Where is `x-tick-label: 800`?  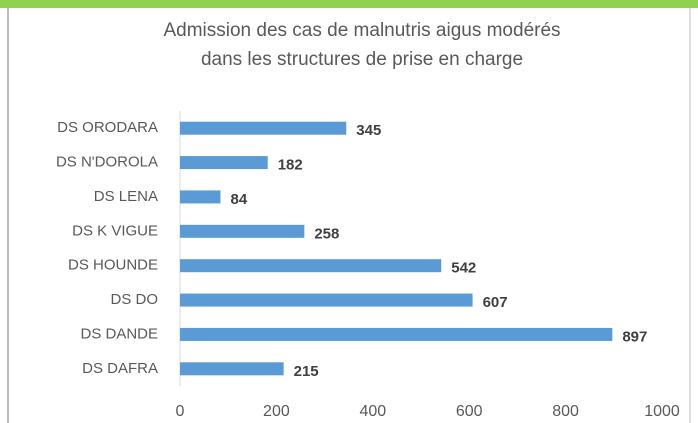
x-tick-label: 800 is located at coordinates (565, 411).